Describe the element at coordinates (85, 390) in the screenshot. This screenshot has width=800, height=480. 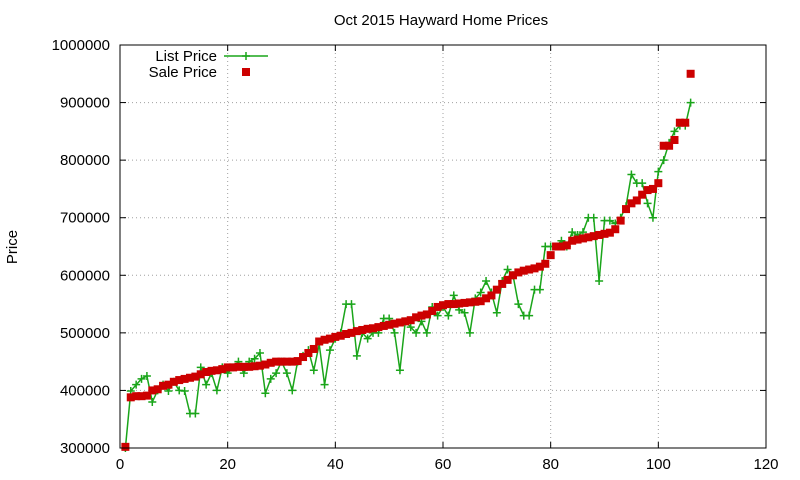
I see `y-tick-label: 400000` at that location.